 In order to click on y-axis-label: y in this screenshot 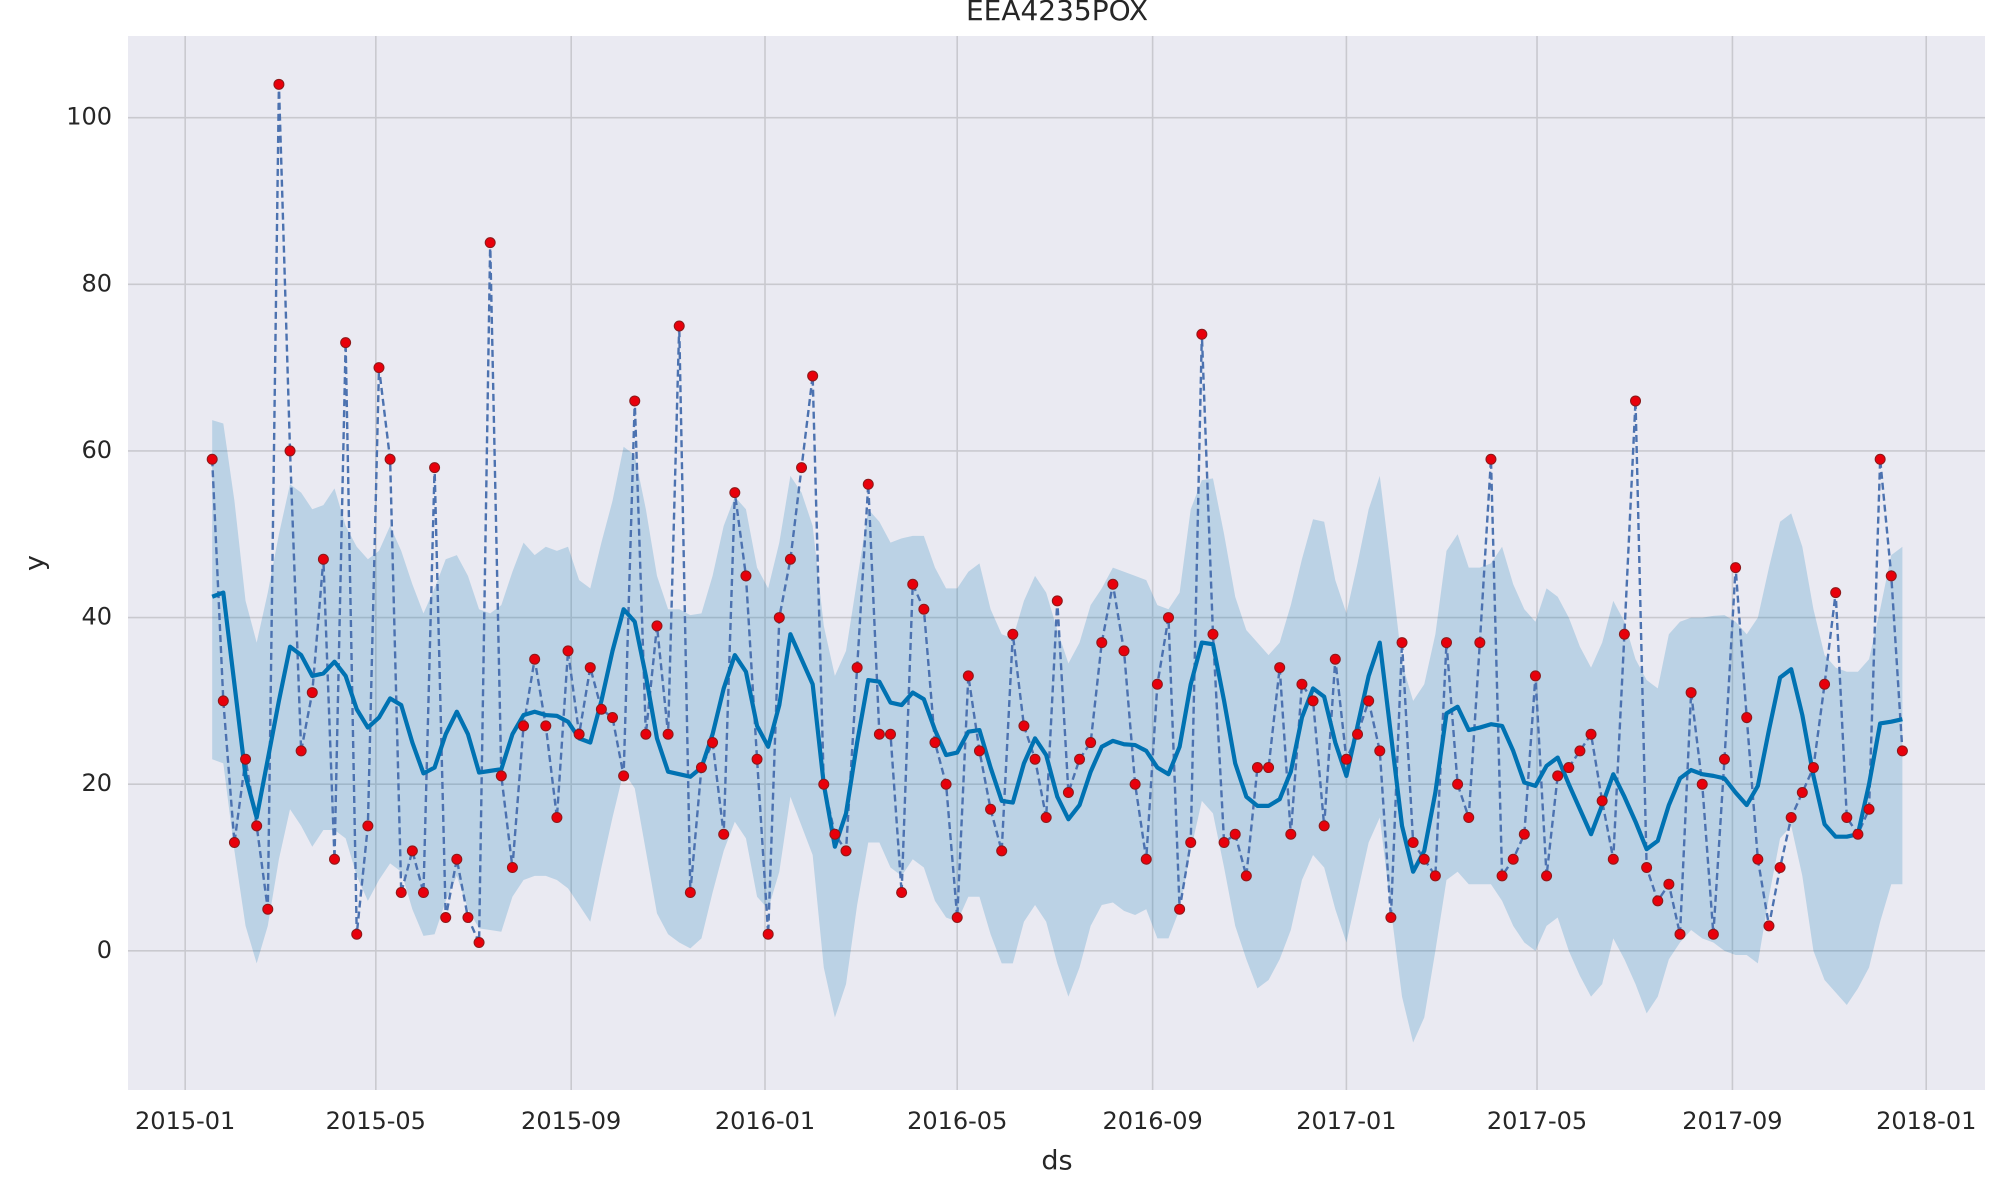, I will do `click(35, 563)`.